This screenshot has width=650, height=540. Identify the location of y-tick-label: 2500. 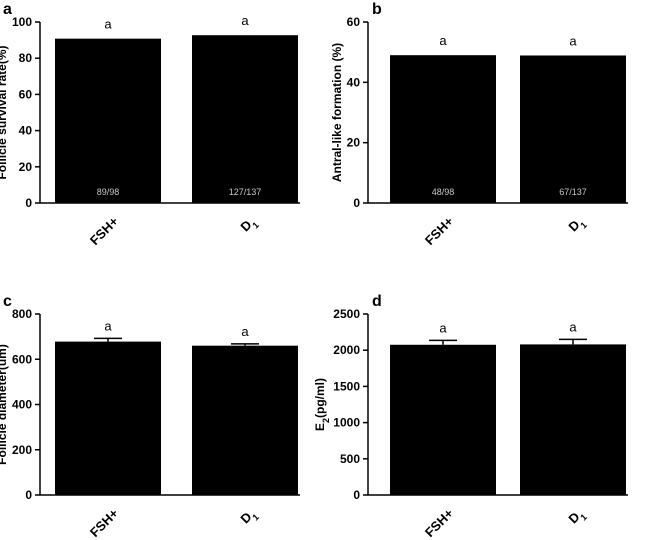
(346, 314).